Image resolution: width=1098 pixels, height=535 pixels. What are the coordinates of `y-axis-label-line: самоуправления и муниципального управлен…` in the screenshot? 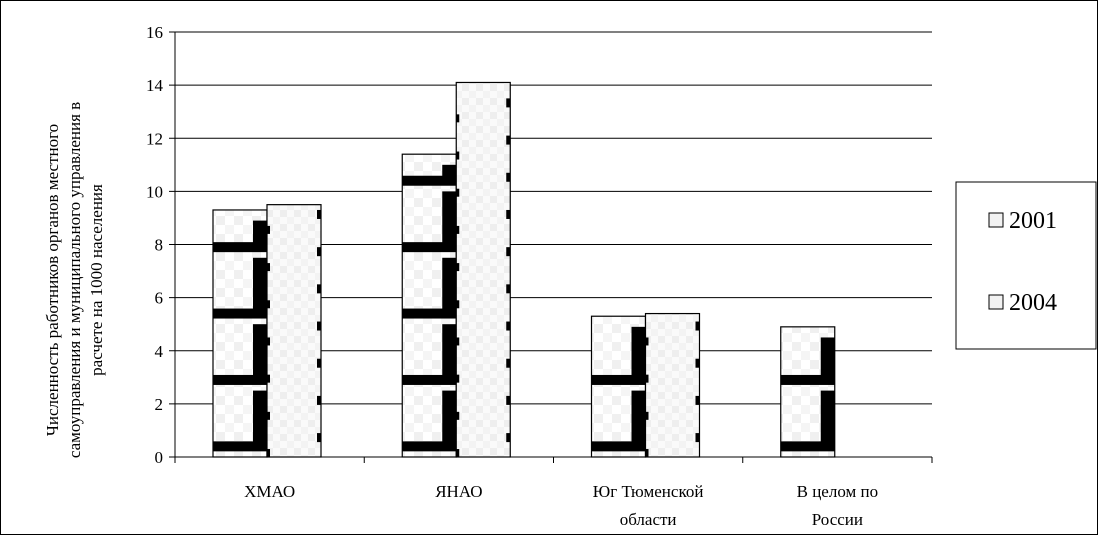 It's located at (74, 280).